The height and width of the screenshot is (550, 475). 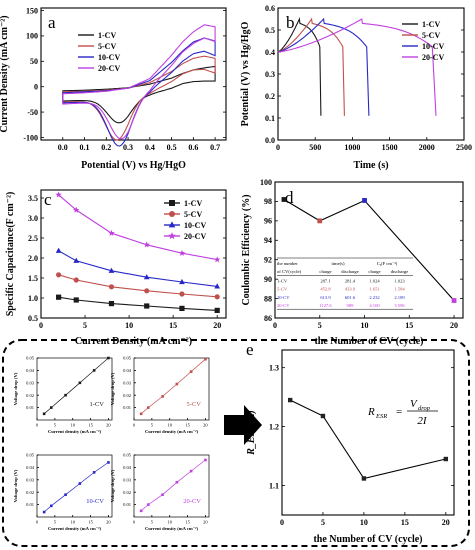 What do you see at coordinates (30, 467) in the screenshot?
I see `inset-10-CV-y-tick-label: 0.04` at bounding box center [30, 467].